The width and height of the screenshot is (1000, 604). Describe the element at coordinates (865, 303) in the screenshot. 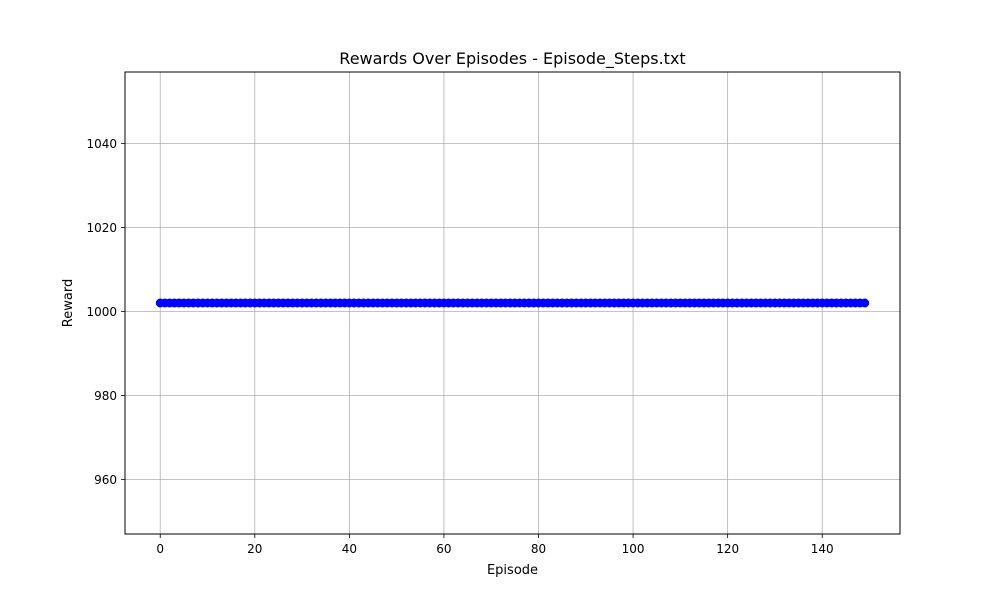

I see `data-point` at that location.